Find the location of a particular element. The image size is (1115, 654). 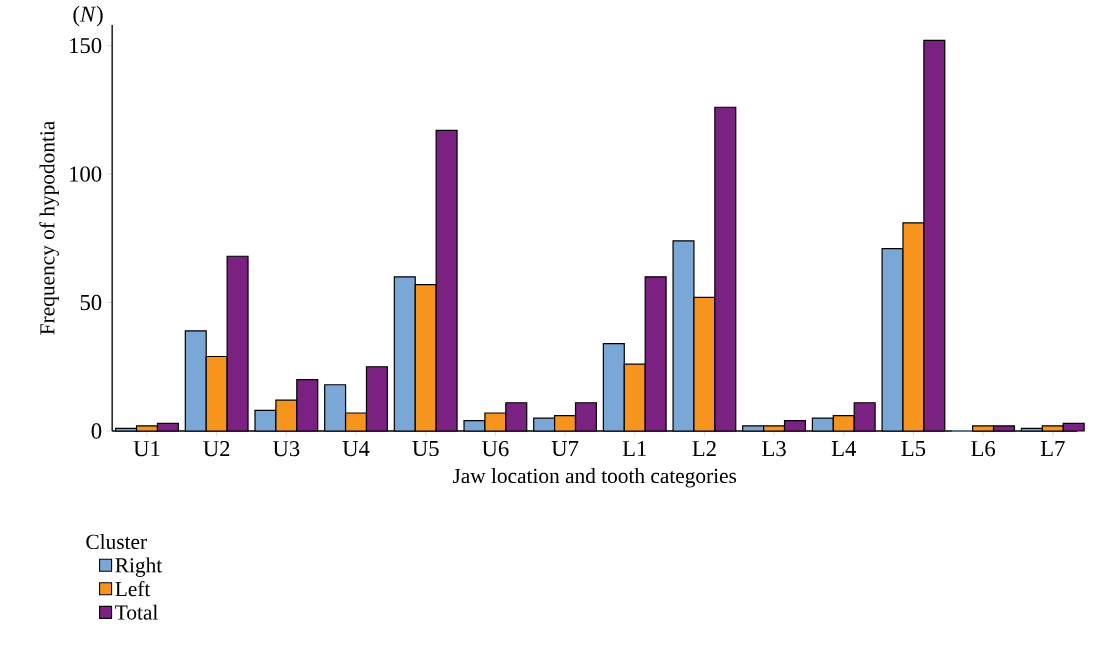

legend-title: Cluster is located at coordinates (116, 542).